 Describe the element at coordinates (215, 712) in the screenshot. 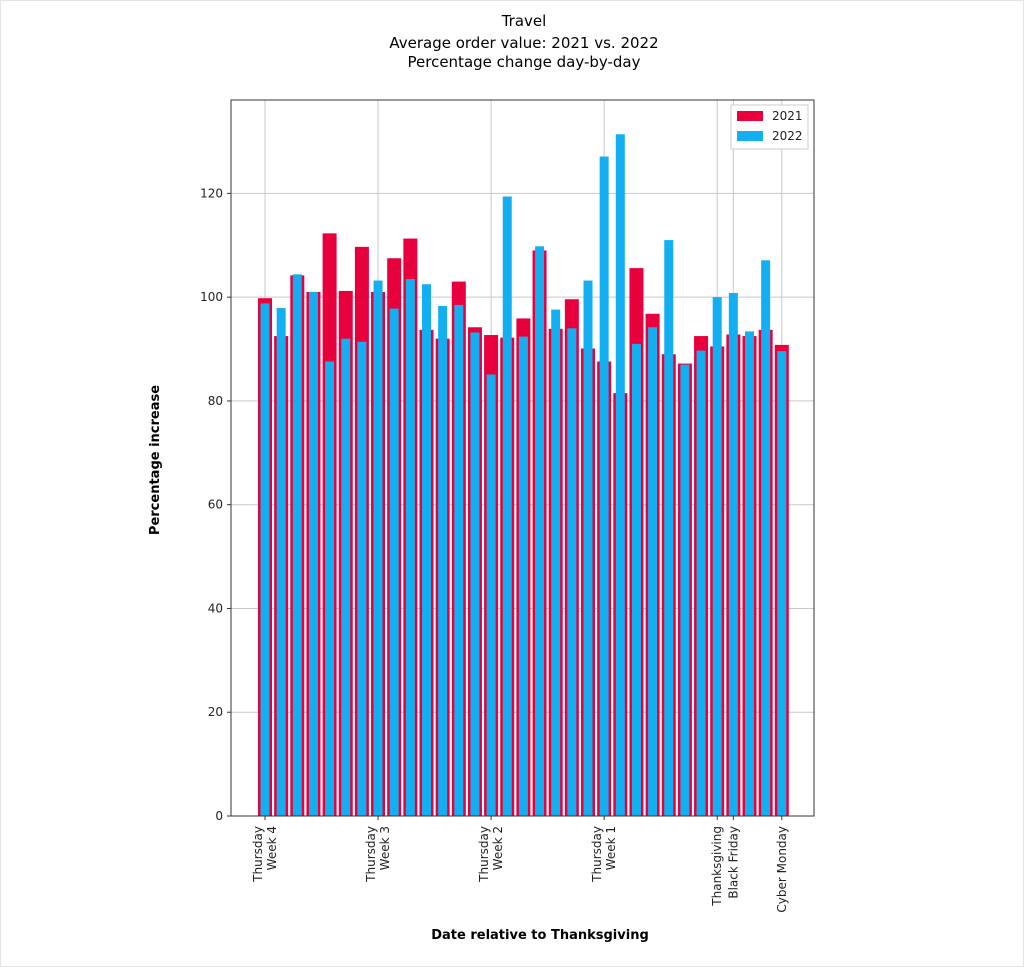

I see `y-tick-label: 20` at that location.